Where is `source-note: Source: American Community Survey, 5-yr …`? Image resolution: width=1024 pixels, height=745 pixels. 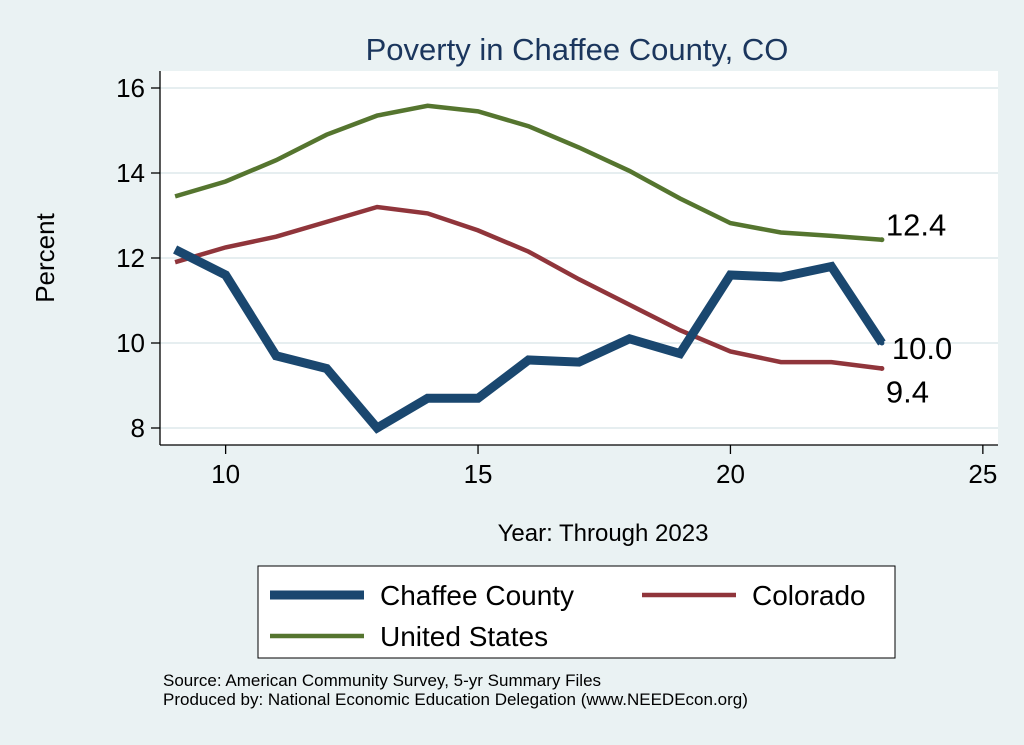
source-note: Source: American Community Survey, 5-yr … is located at coordinates (382, 680).